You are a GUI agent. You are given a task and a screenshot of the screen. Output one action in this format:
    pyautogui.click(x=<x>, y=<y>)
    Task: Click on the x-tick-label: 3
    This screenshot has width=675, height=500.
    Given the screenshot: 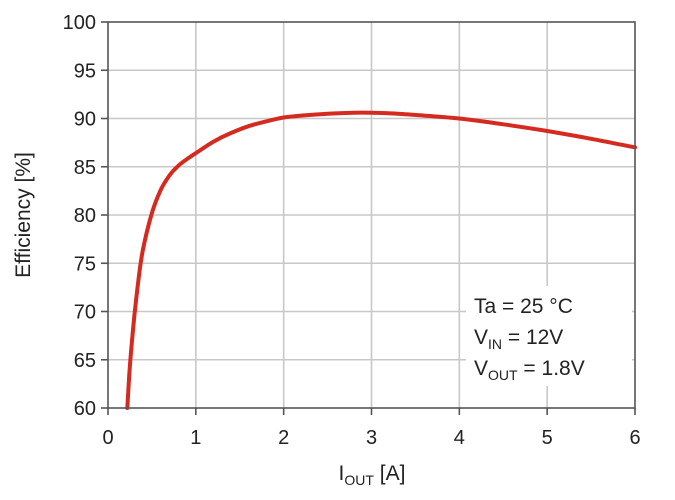 What is the action you would take?
    pyautogui.click(x=371, y=438)
    